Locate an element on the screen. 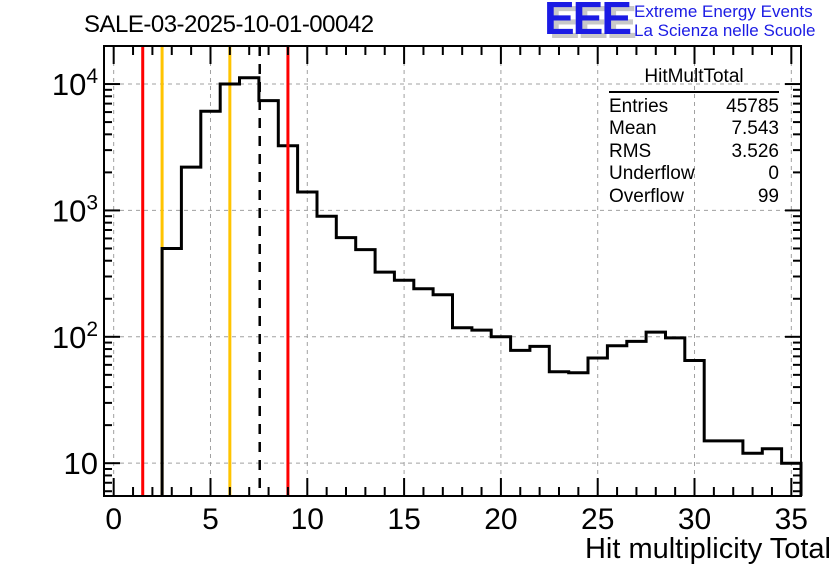 The height and width of the screenshot is (572, 836). stats-label: Mean is located at coordinates (633, 129).